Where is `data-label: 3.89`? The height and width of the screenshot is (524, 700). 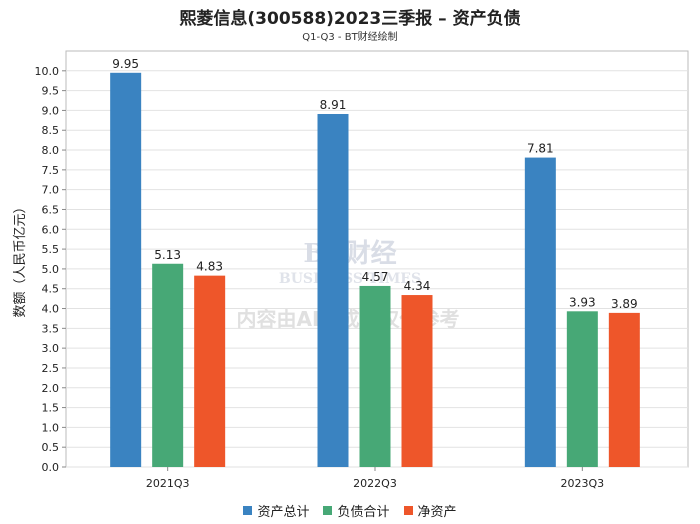 data-label: 3.89 is located at coordinates (624, 304).